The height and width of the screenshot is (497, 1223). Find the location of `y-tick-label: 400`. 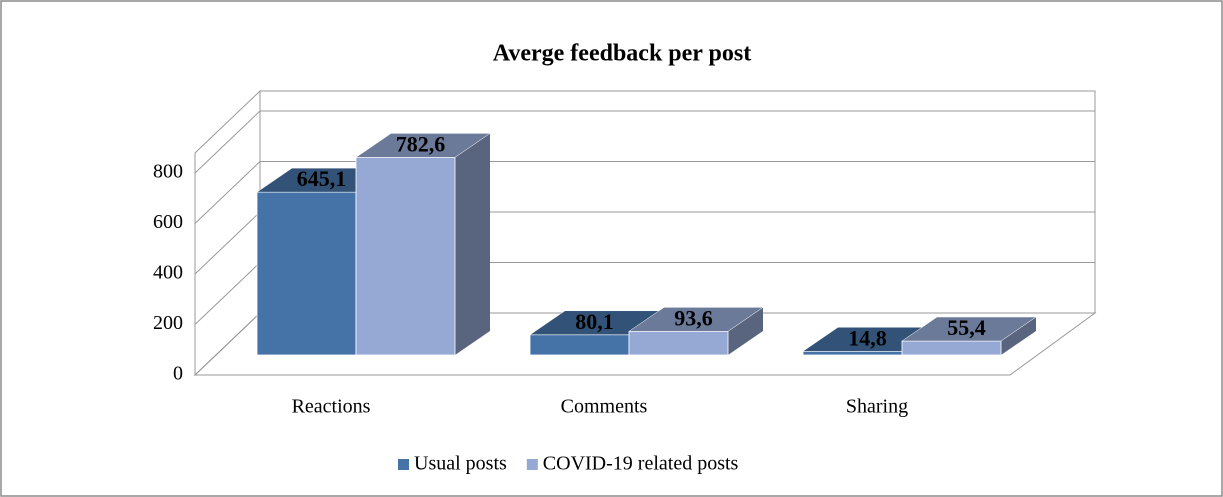

y-tick-label: 400 is located at coordinates (168, 273).